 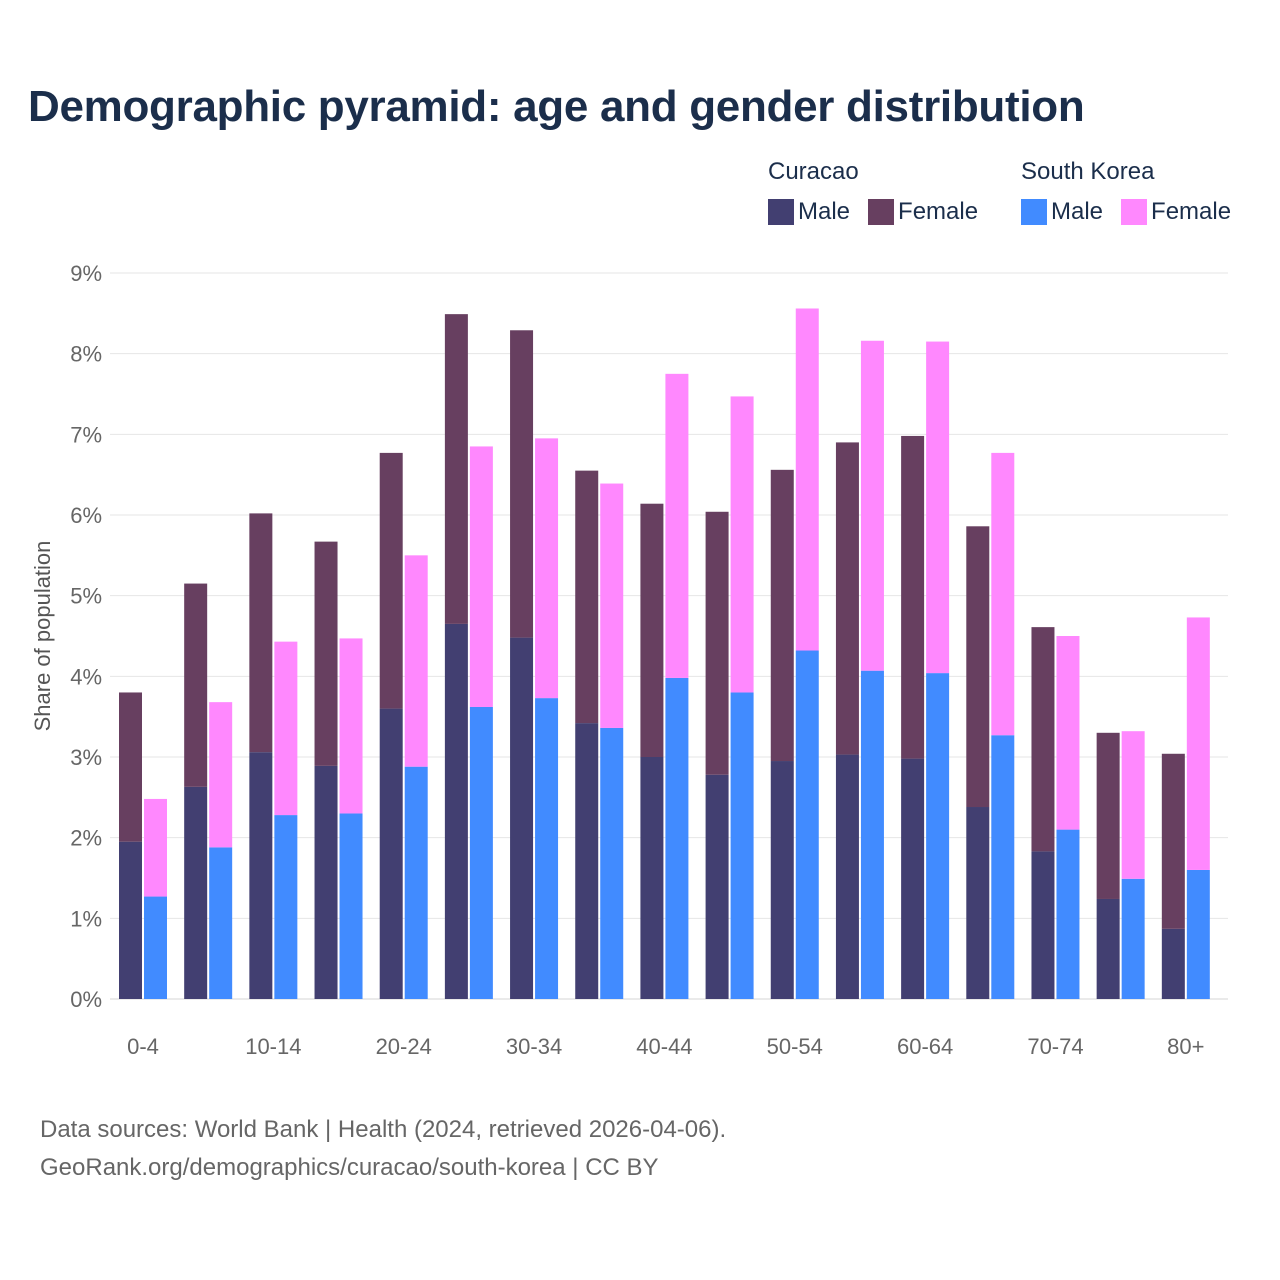 I want to click on legend-label-south-korea-male: Male, so click(x=1077, y=211).